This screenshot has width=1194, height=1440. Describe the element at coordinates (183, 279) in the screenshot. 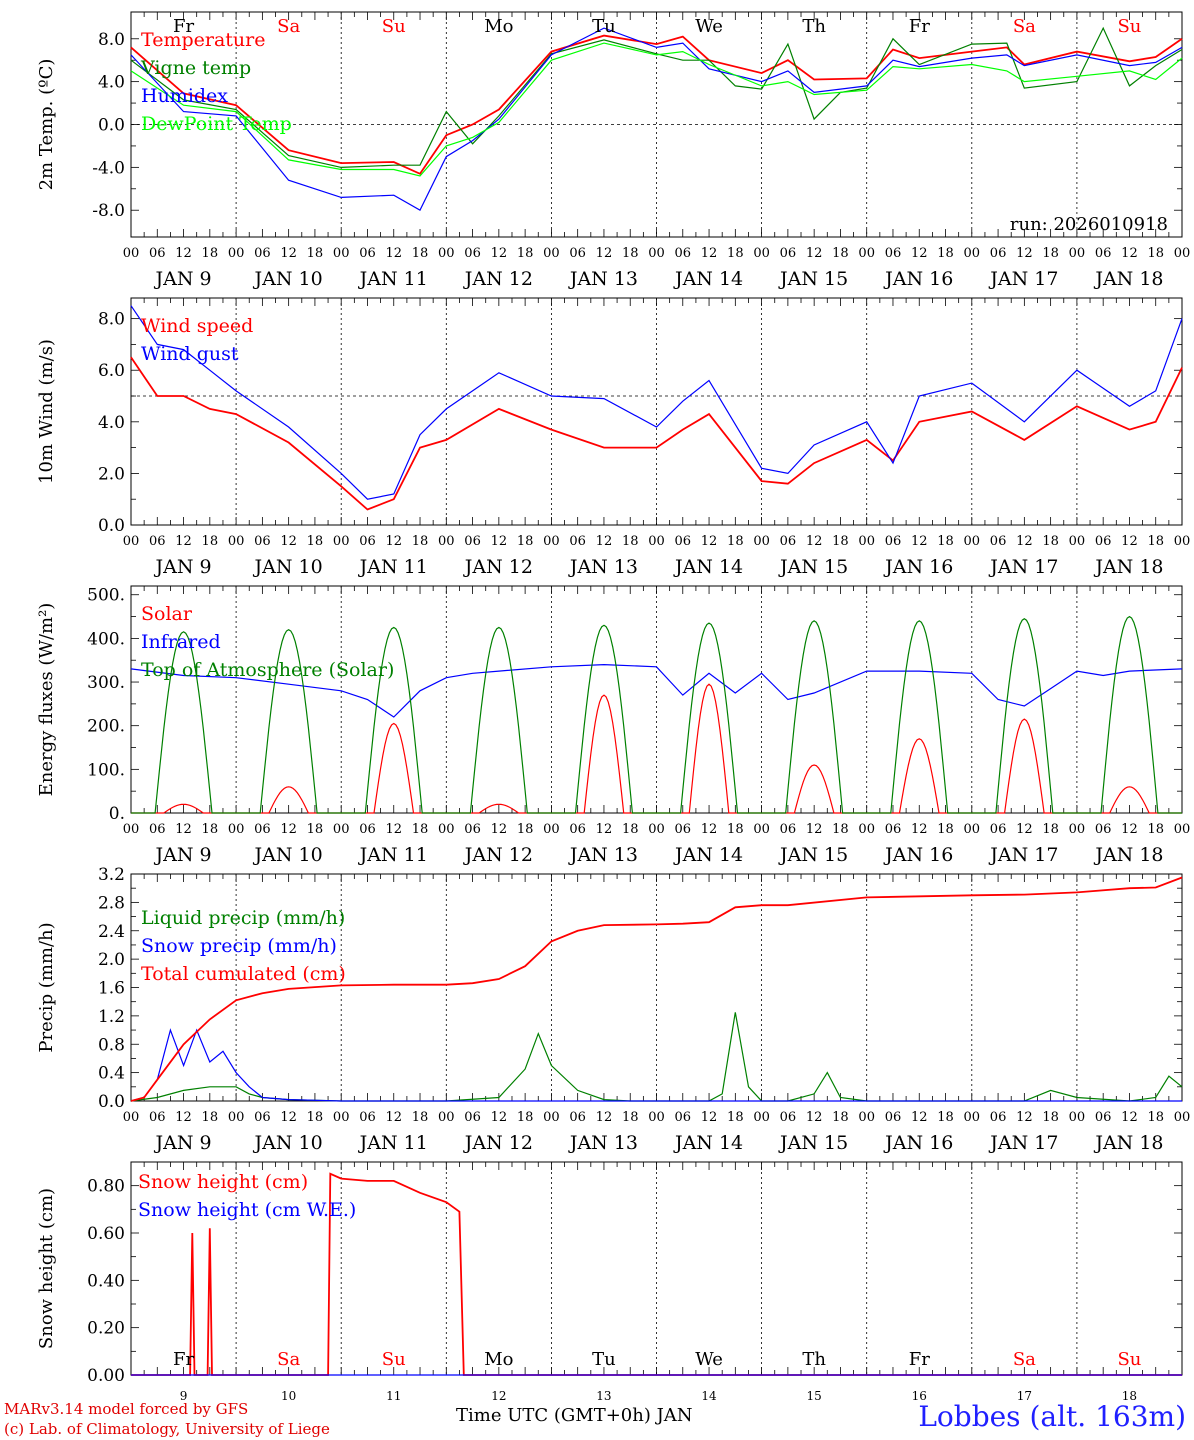

I see `date-label: JAN 9` at that location.